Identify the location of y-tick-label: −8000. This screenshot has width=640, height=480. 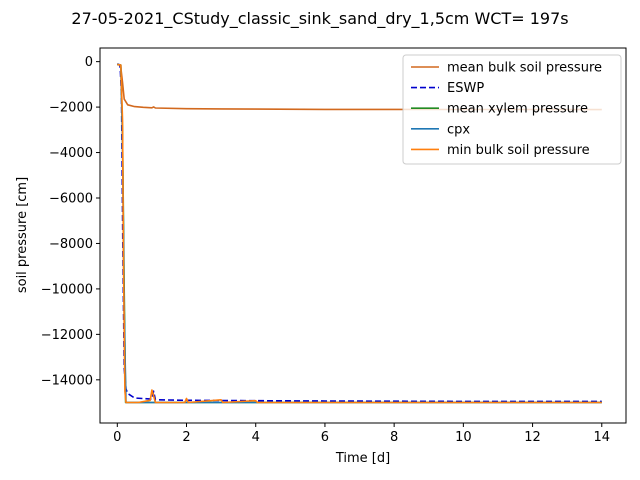
(71, 244).